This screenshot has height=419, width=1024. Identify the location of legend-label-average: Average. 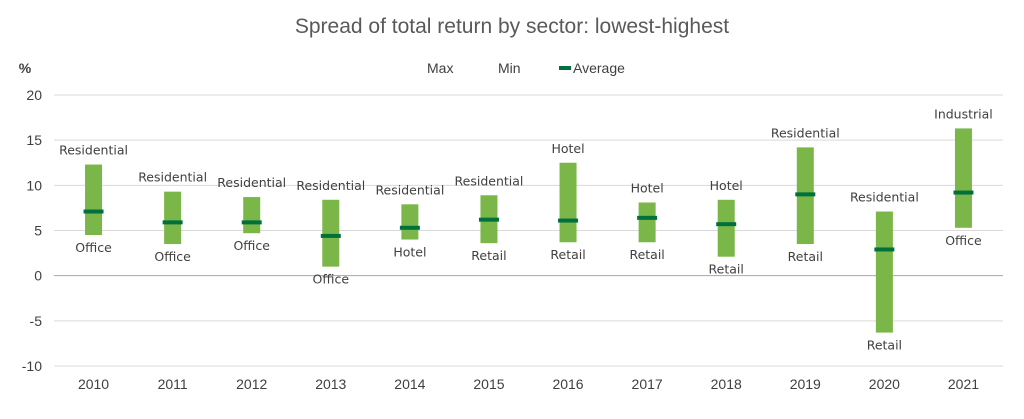
(599, 68).